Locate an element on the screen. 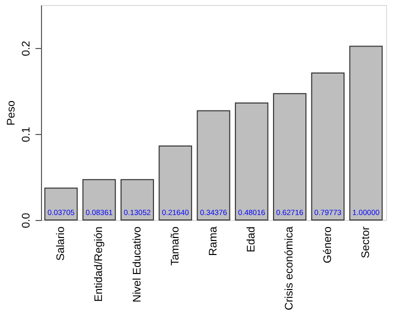 This screenshot has width=405, height=320. x-tick-label: Sector is located at coordinates (366, 242).